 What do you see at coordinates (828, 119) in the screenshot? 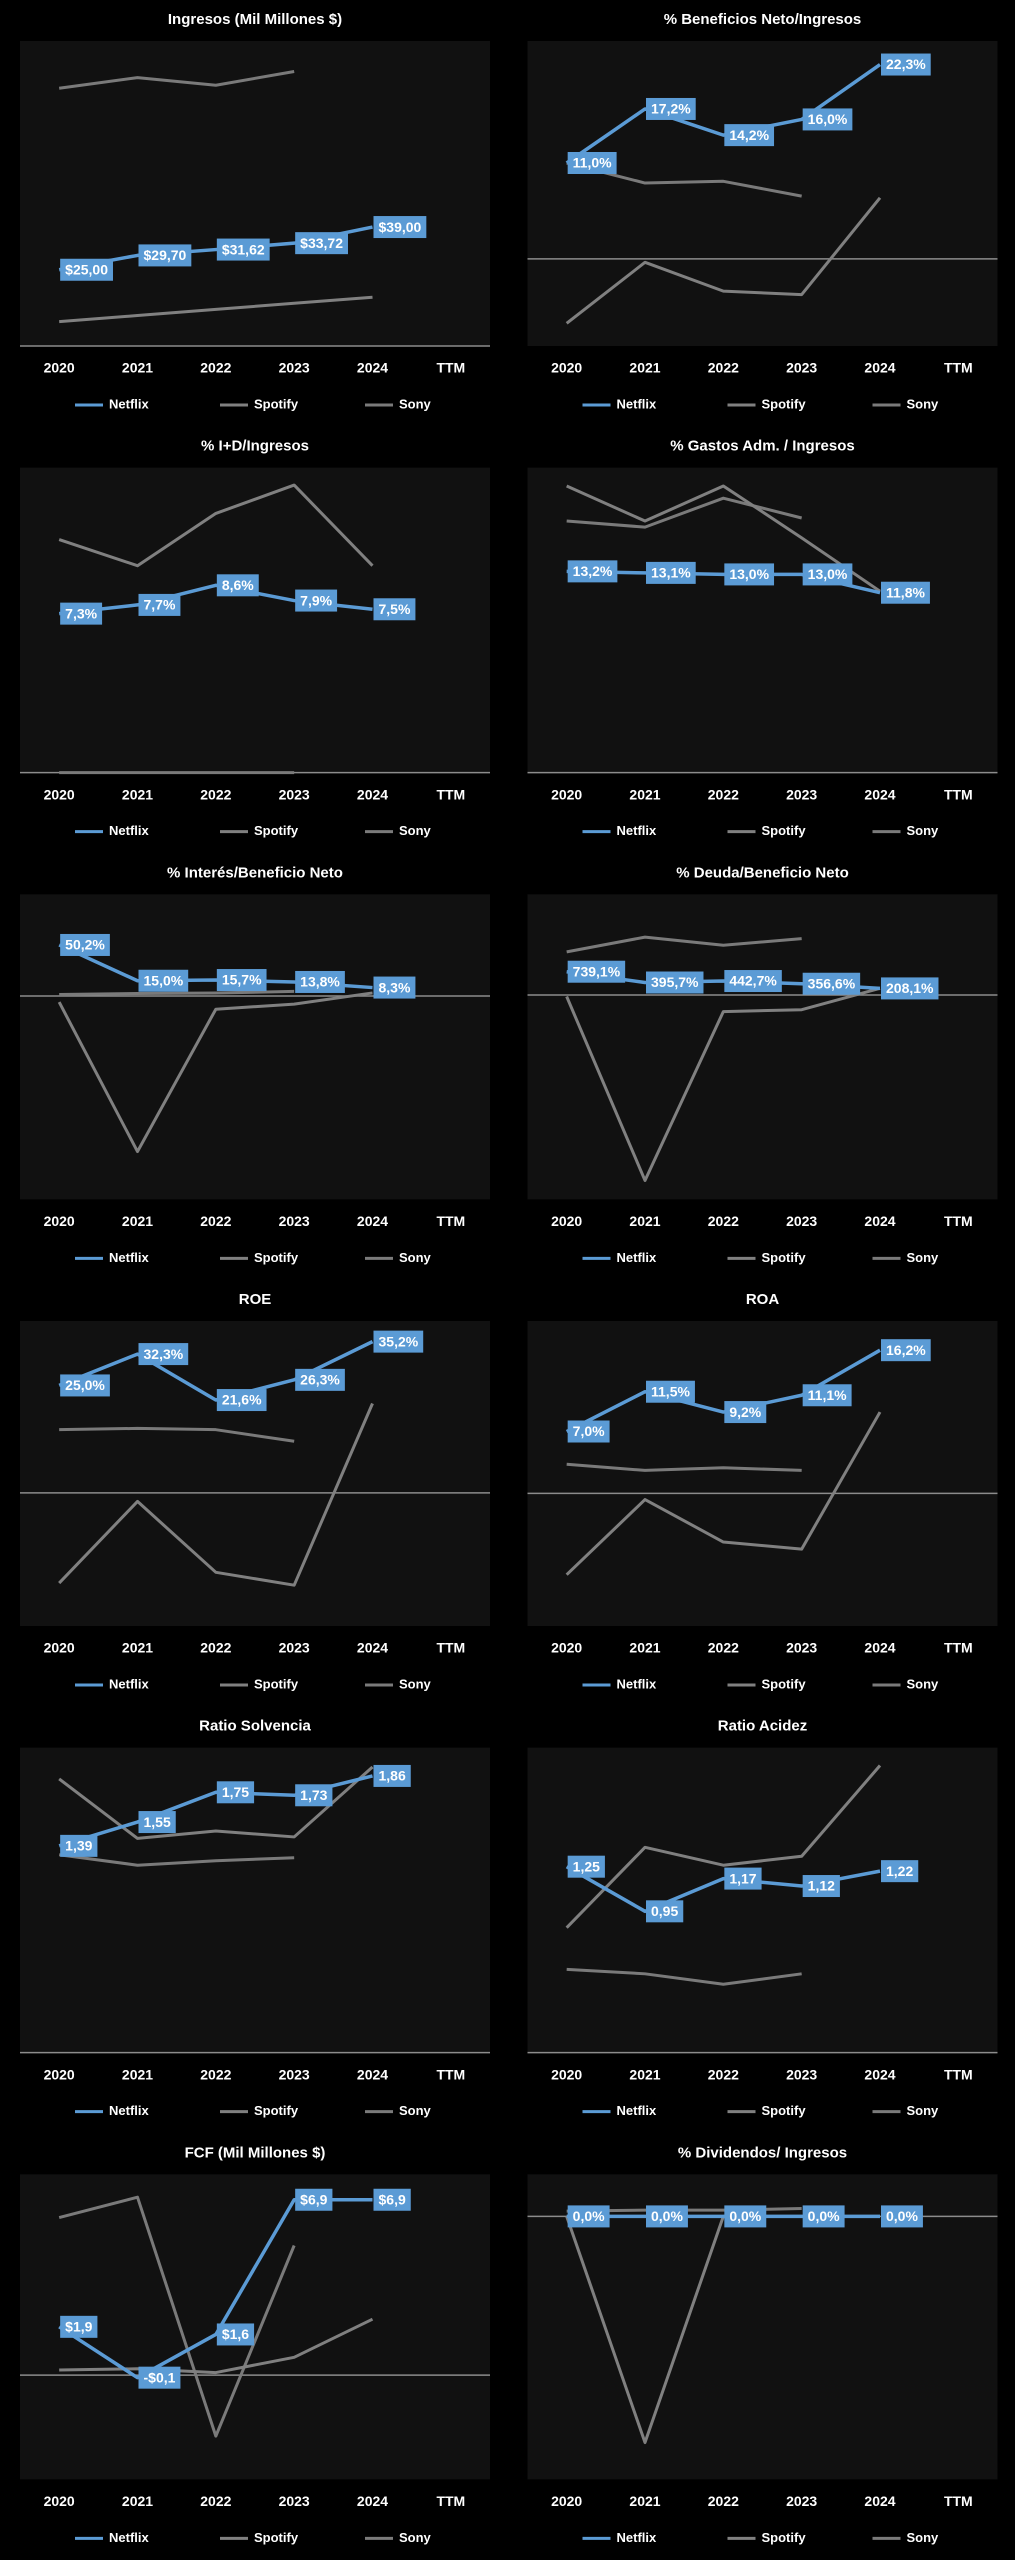
I see `data-label-text: 16,0%` at bounding box center [828, 119].